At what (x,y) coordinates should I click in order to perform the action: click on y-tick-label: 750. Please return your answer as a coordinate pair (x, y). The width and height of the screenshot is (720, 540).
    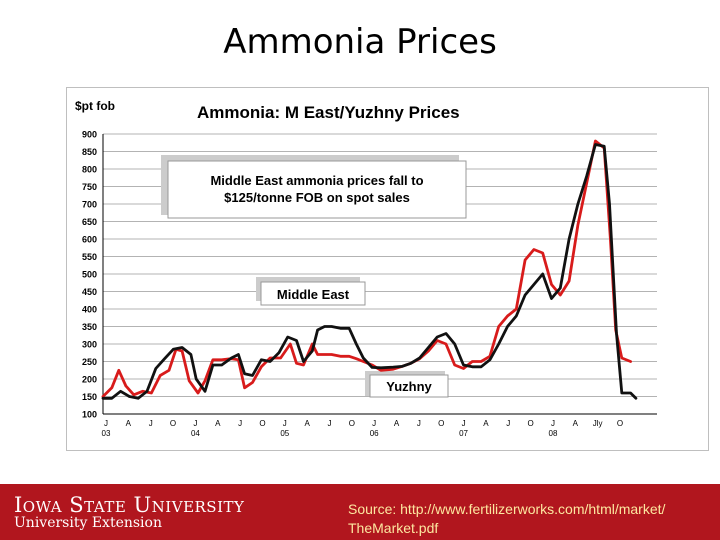
    Looking at the image, I should click on (89, 187).